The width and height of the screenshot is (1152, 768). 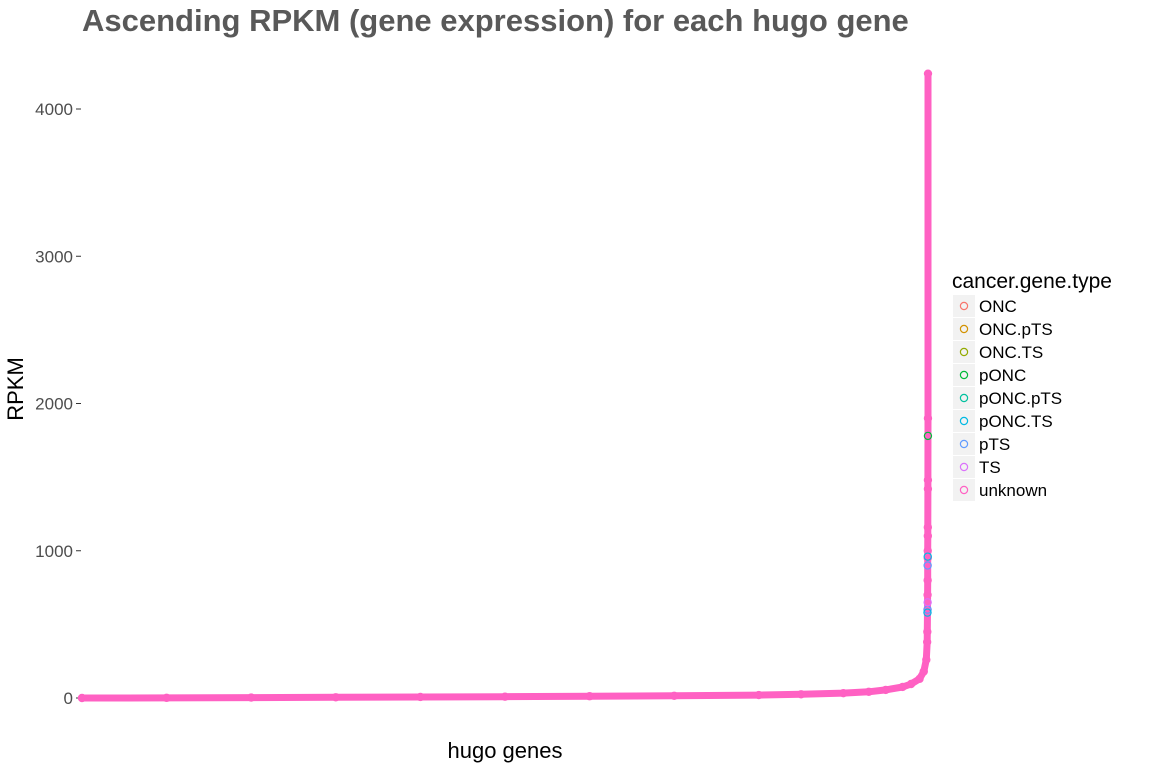 I want to click on legend-item-ts: TS, so click(x=977, y=467).